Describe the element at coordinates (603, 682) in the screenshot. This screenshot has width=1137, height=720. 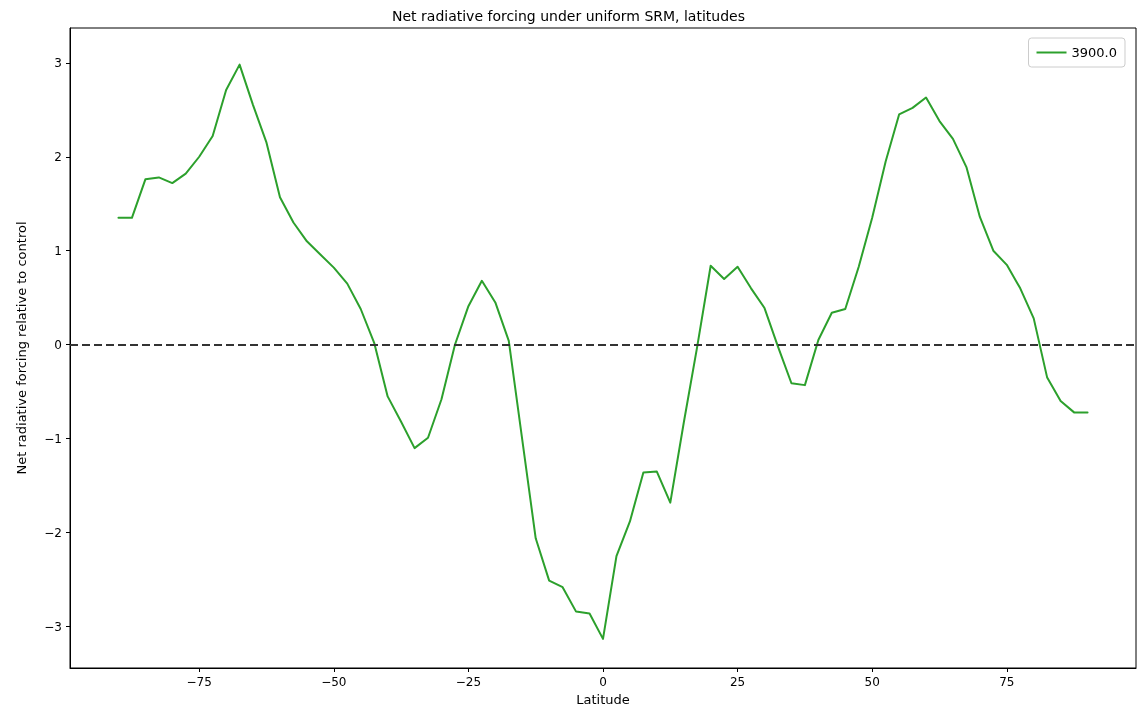
I see `x-tick-label: 0` at that location.